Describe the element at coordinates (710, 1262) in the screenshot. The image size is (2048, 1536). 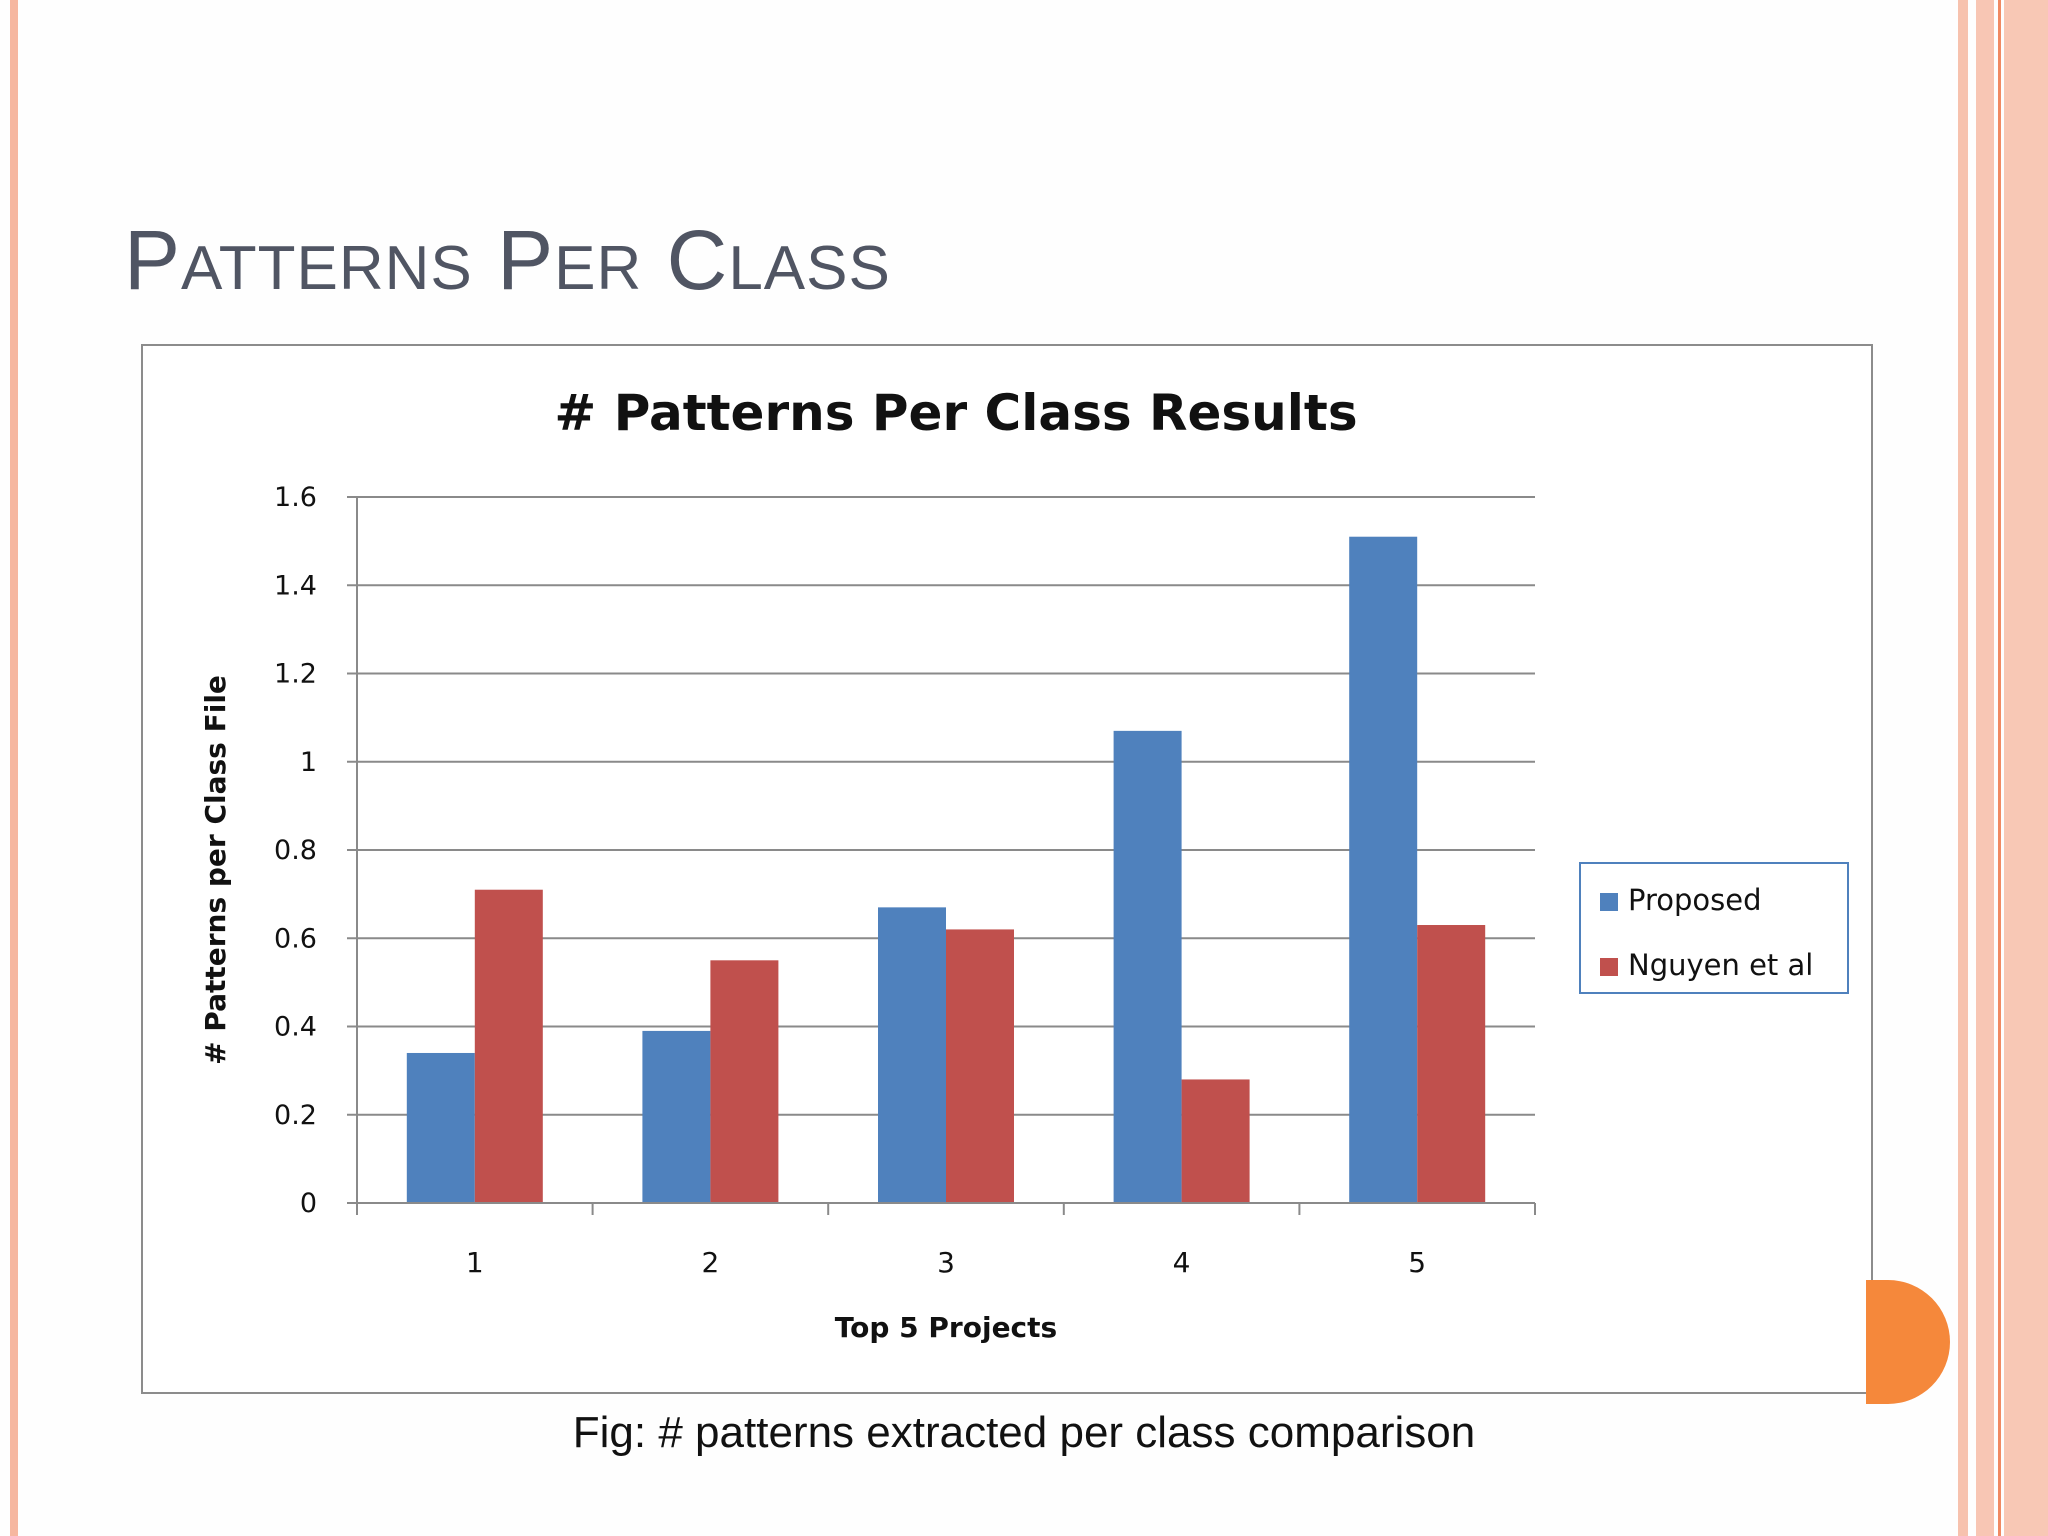
I see `x-tick-label: 2` at that location.